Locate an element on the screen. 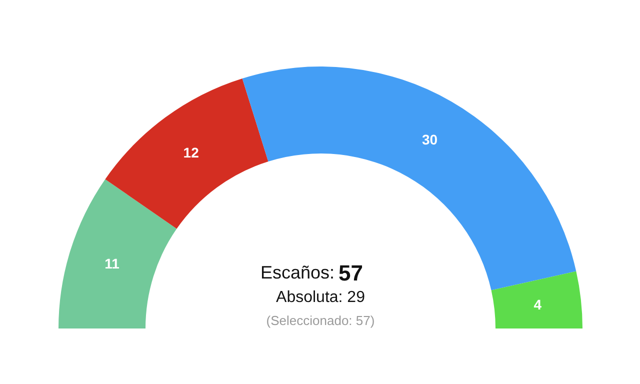 Image resolution: width=640 pixels, height=384 pixels. data-label: 11 is located at coordinates (112, 263).